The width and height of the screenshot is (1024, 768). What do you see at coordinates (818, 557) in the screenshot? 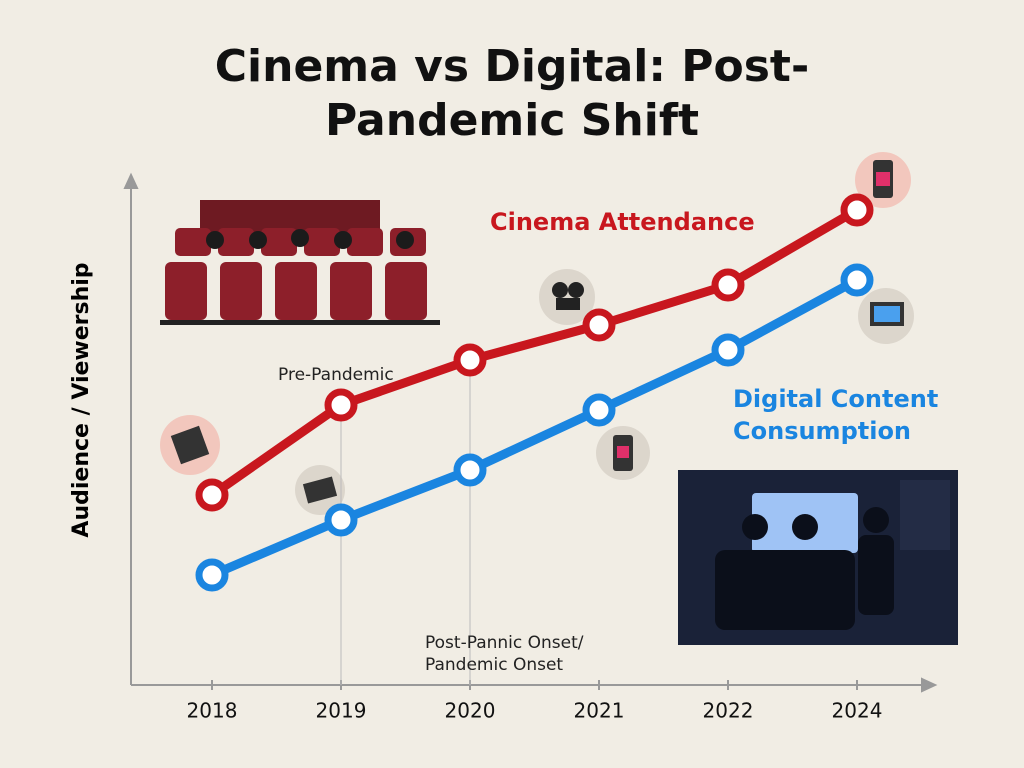
I see `digital-illustration` at bounding box center [818, 557].